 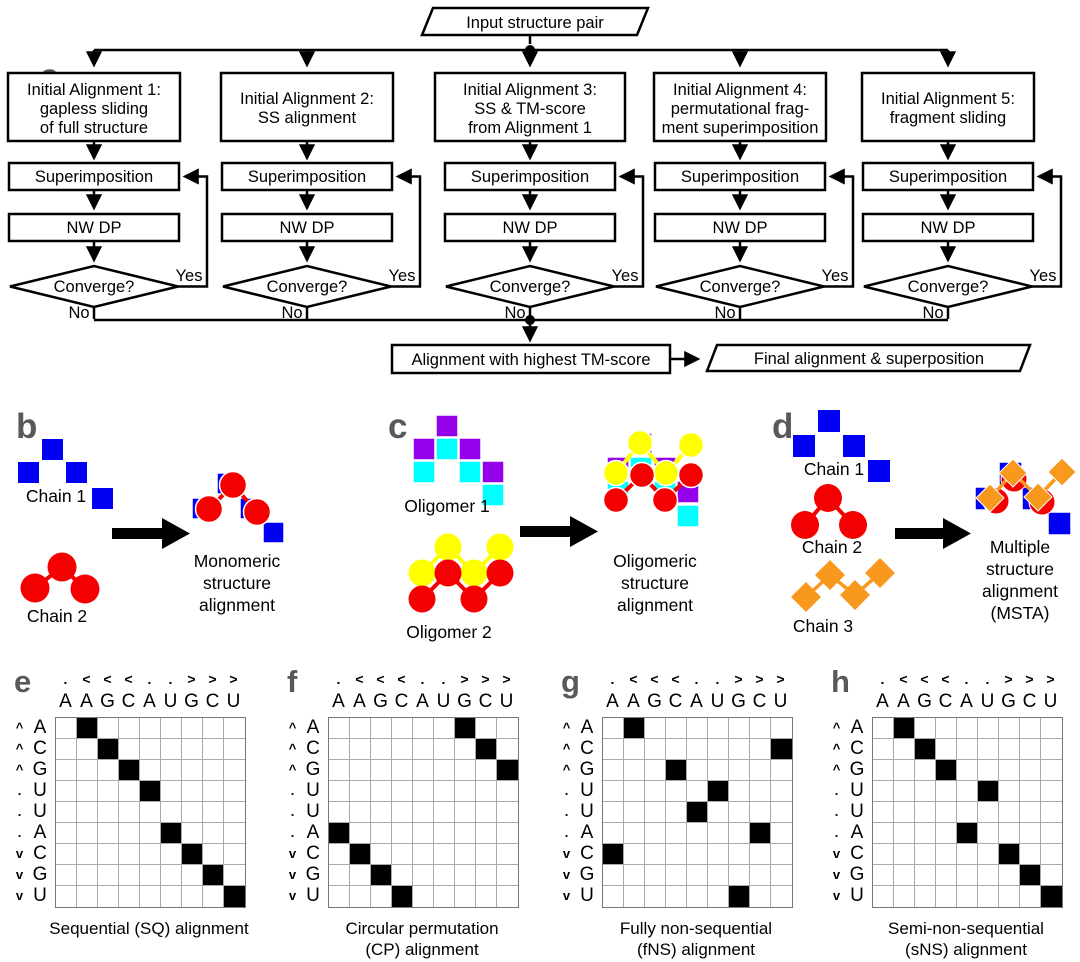 I want to click on oligomer2-red-link, so click(x=461, y=586).